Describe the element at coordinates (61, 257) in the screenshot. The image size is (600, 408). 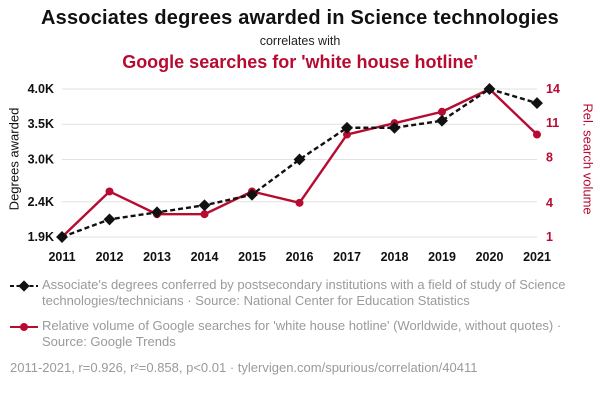
I see `x-tick-label: 2011` at that location.